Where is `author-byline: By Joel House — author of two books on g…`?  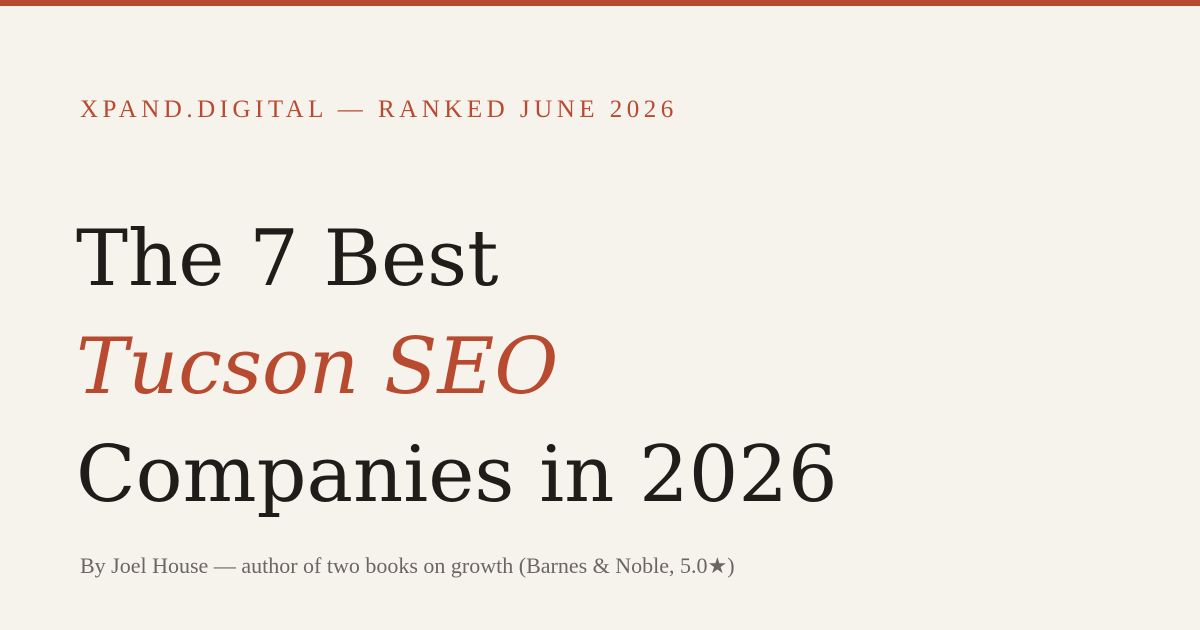
author-byline: By Joel House — author of two books on g… is located at coordinates (407, 565).